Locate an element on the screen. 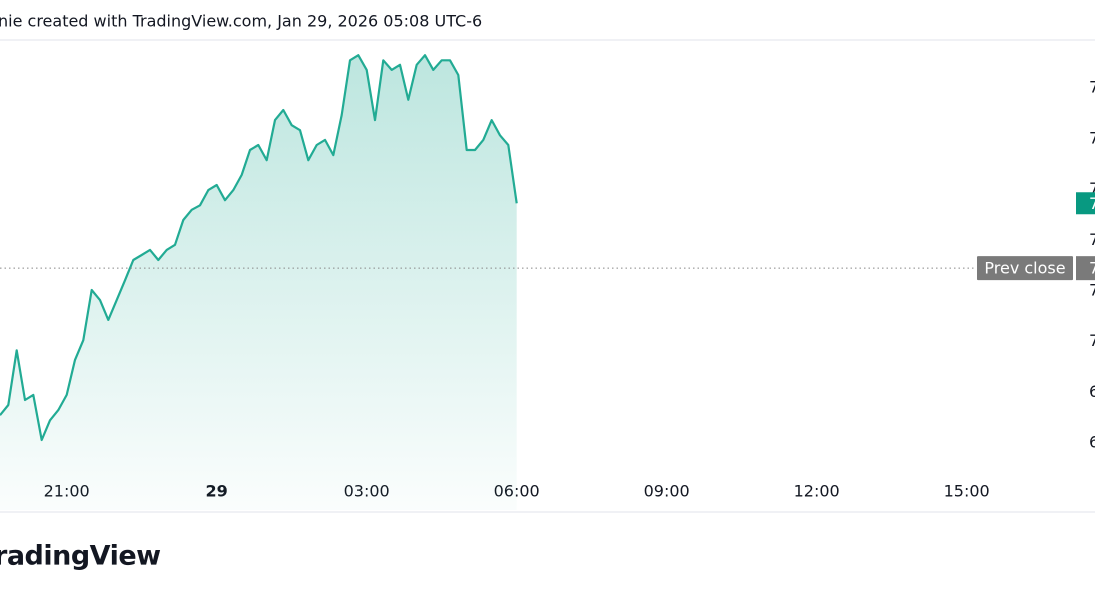 This screenshot has height=600, width=1095. prev-close-badge is located at coordinates (1025, 268).